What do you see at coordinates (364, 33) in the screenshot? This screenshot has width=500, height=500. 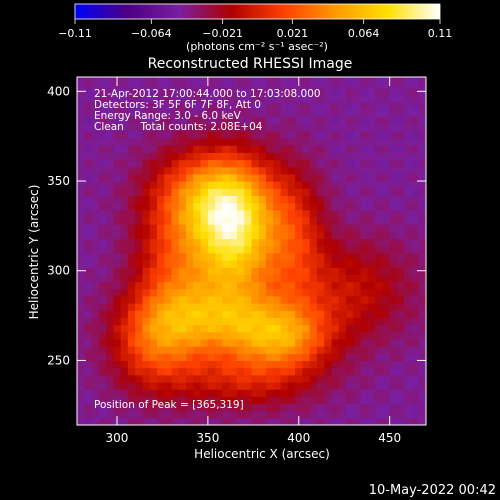 I see `colorbar-tick-label: 0.064` at bounding box center [364, 33].